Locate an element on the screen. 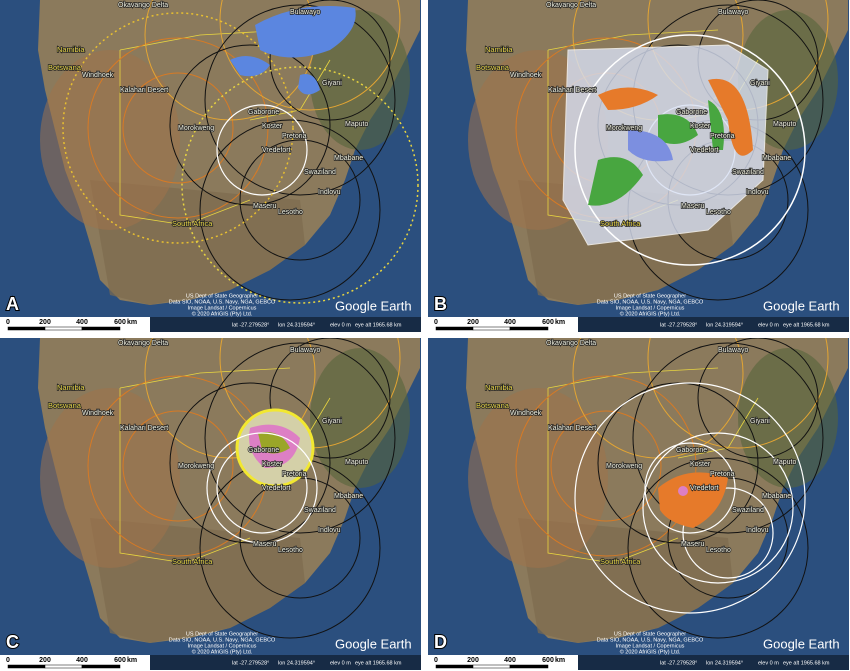  panel-letter: A is located at coordinates (12, 304).